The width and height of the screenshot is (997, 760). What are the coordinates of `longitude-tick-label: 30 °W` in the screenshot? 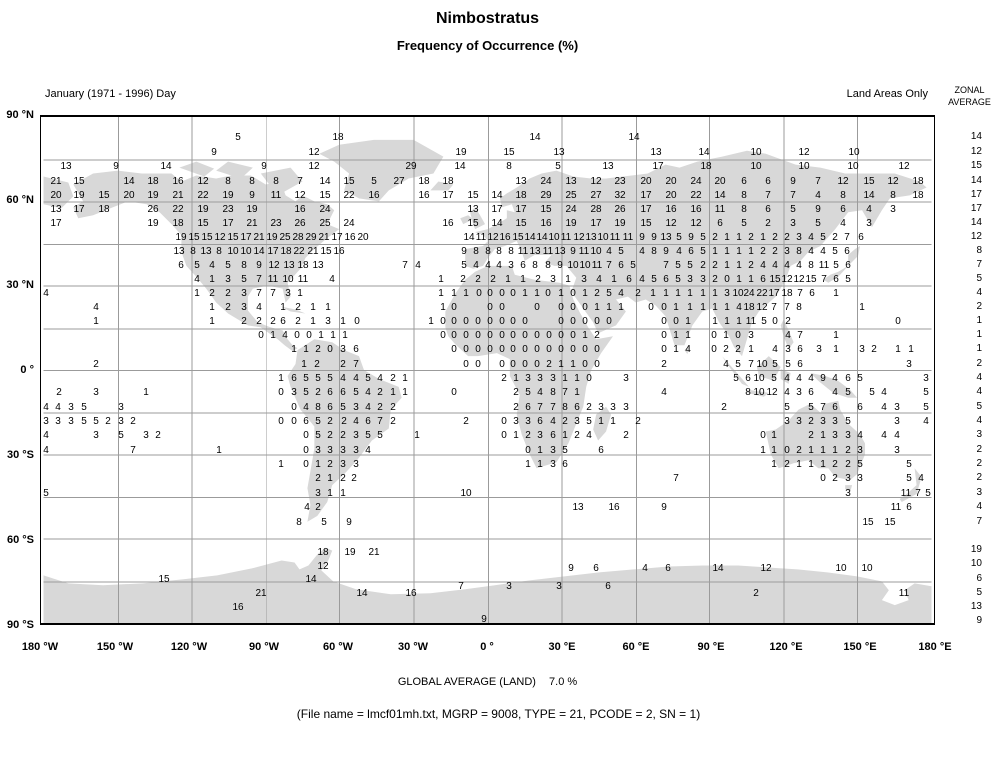 It's located at (413, 647).